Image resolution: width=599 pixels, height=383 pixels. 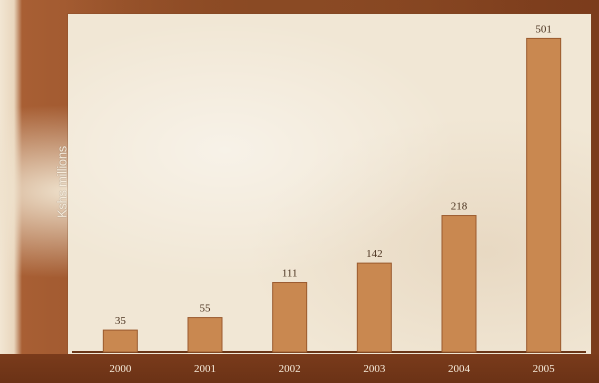 What do you see at coordinates (120, 369) in the screenshot?
I see `x-tick-2000: 2000` at bounding box center [120, 369].